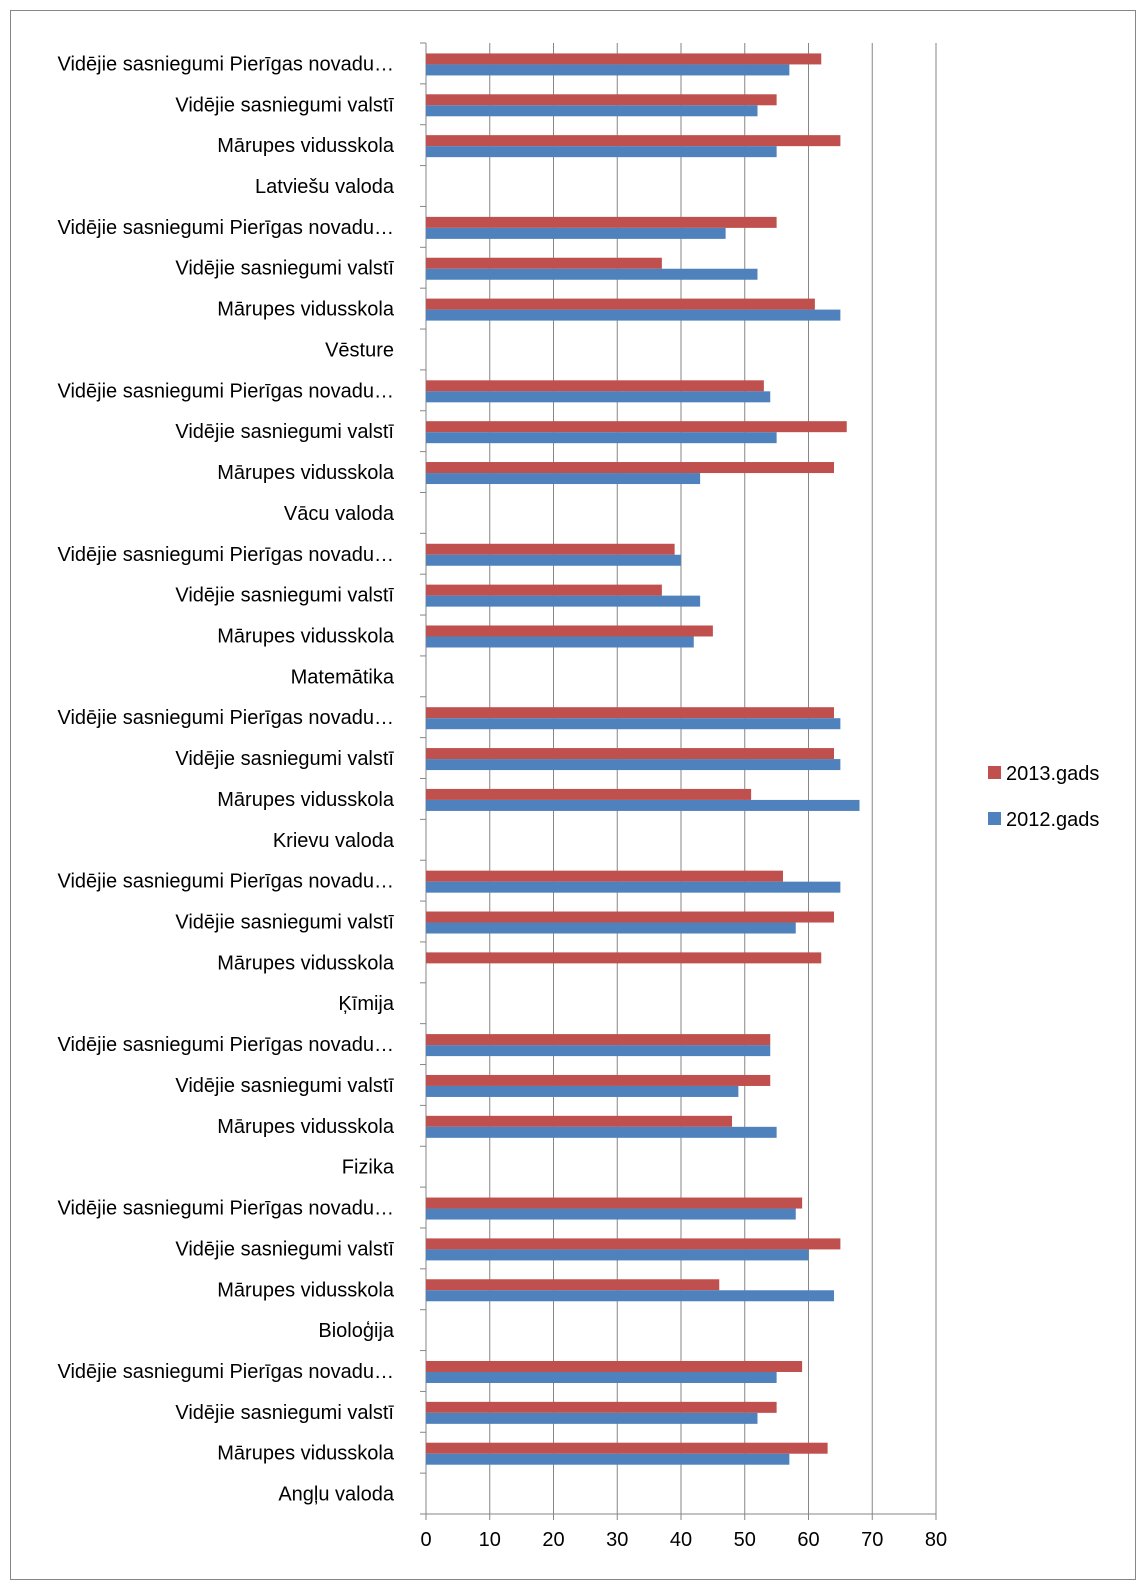  What do you see at coordinates (745, 1540) in the screenshot?
I see `x-tick-label: 50` at bounding box center [745, 1540].